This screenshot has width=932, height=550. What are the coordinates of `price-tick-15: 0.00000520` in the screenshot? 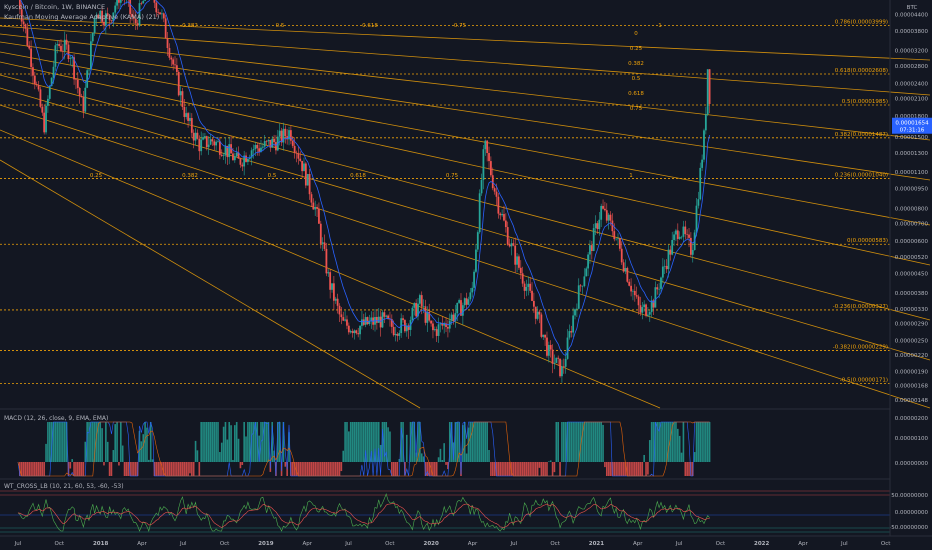 It's located at (912, 258).